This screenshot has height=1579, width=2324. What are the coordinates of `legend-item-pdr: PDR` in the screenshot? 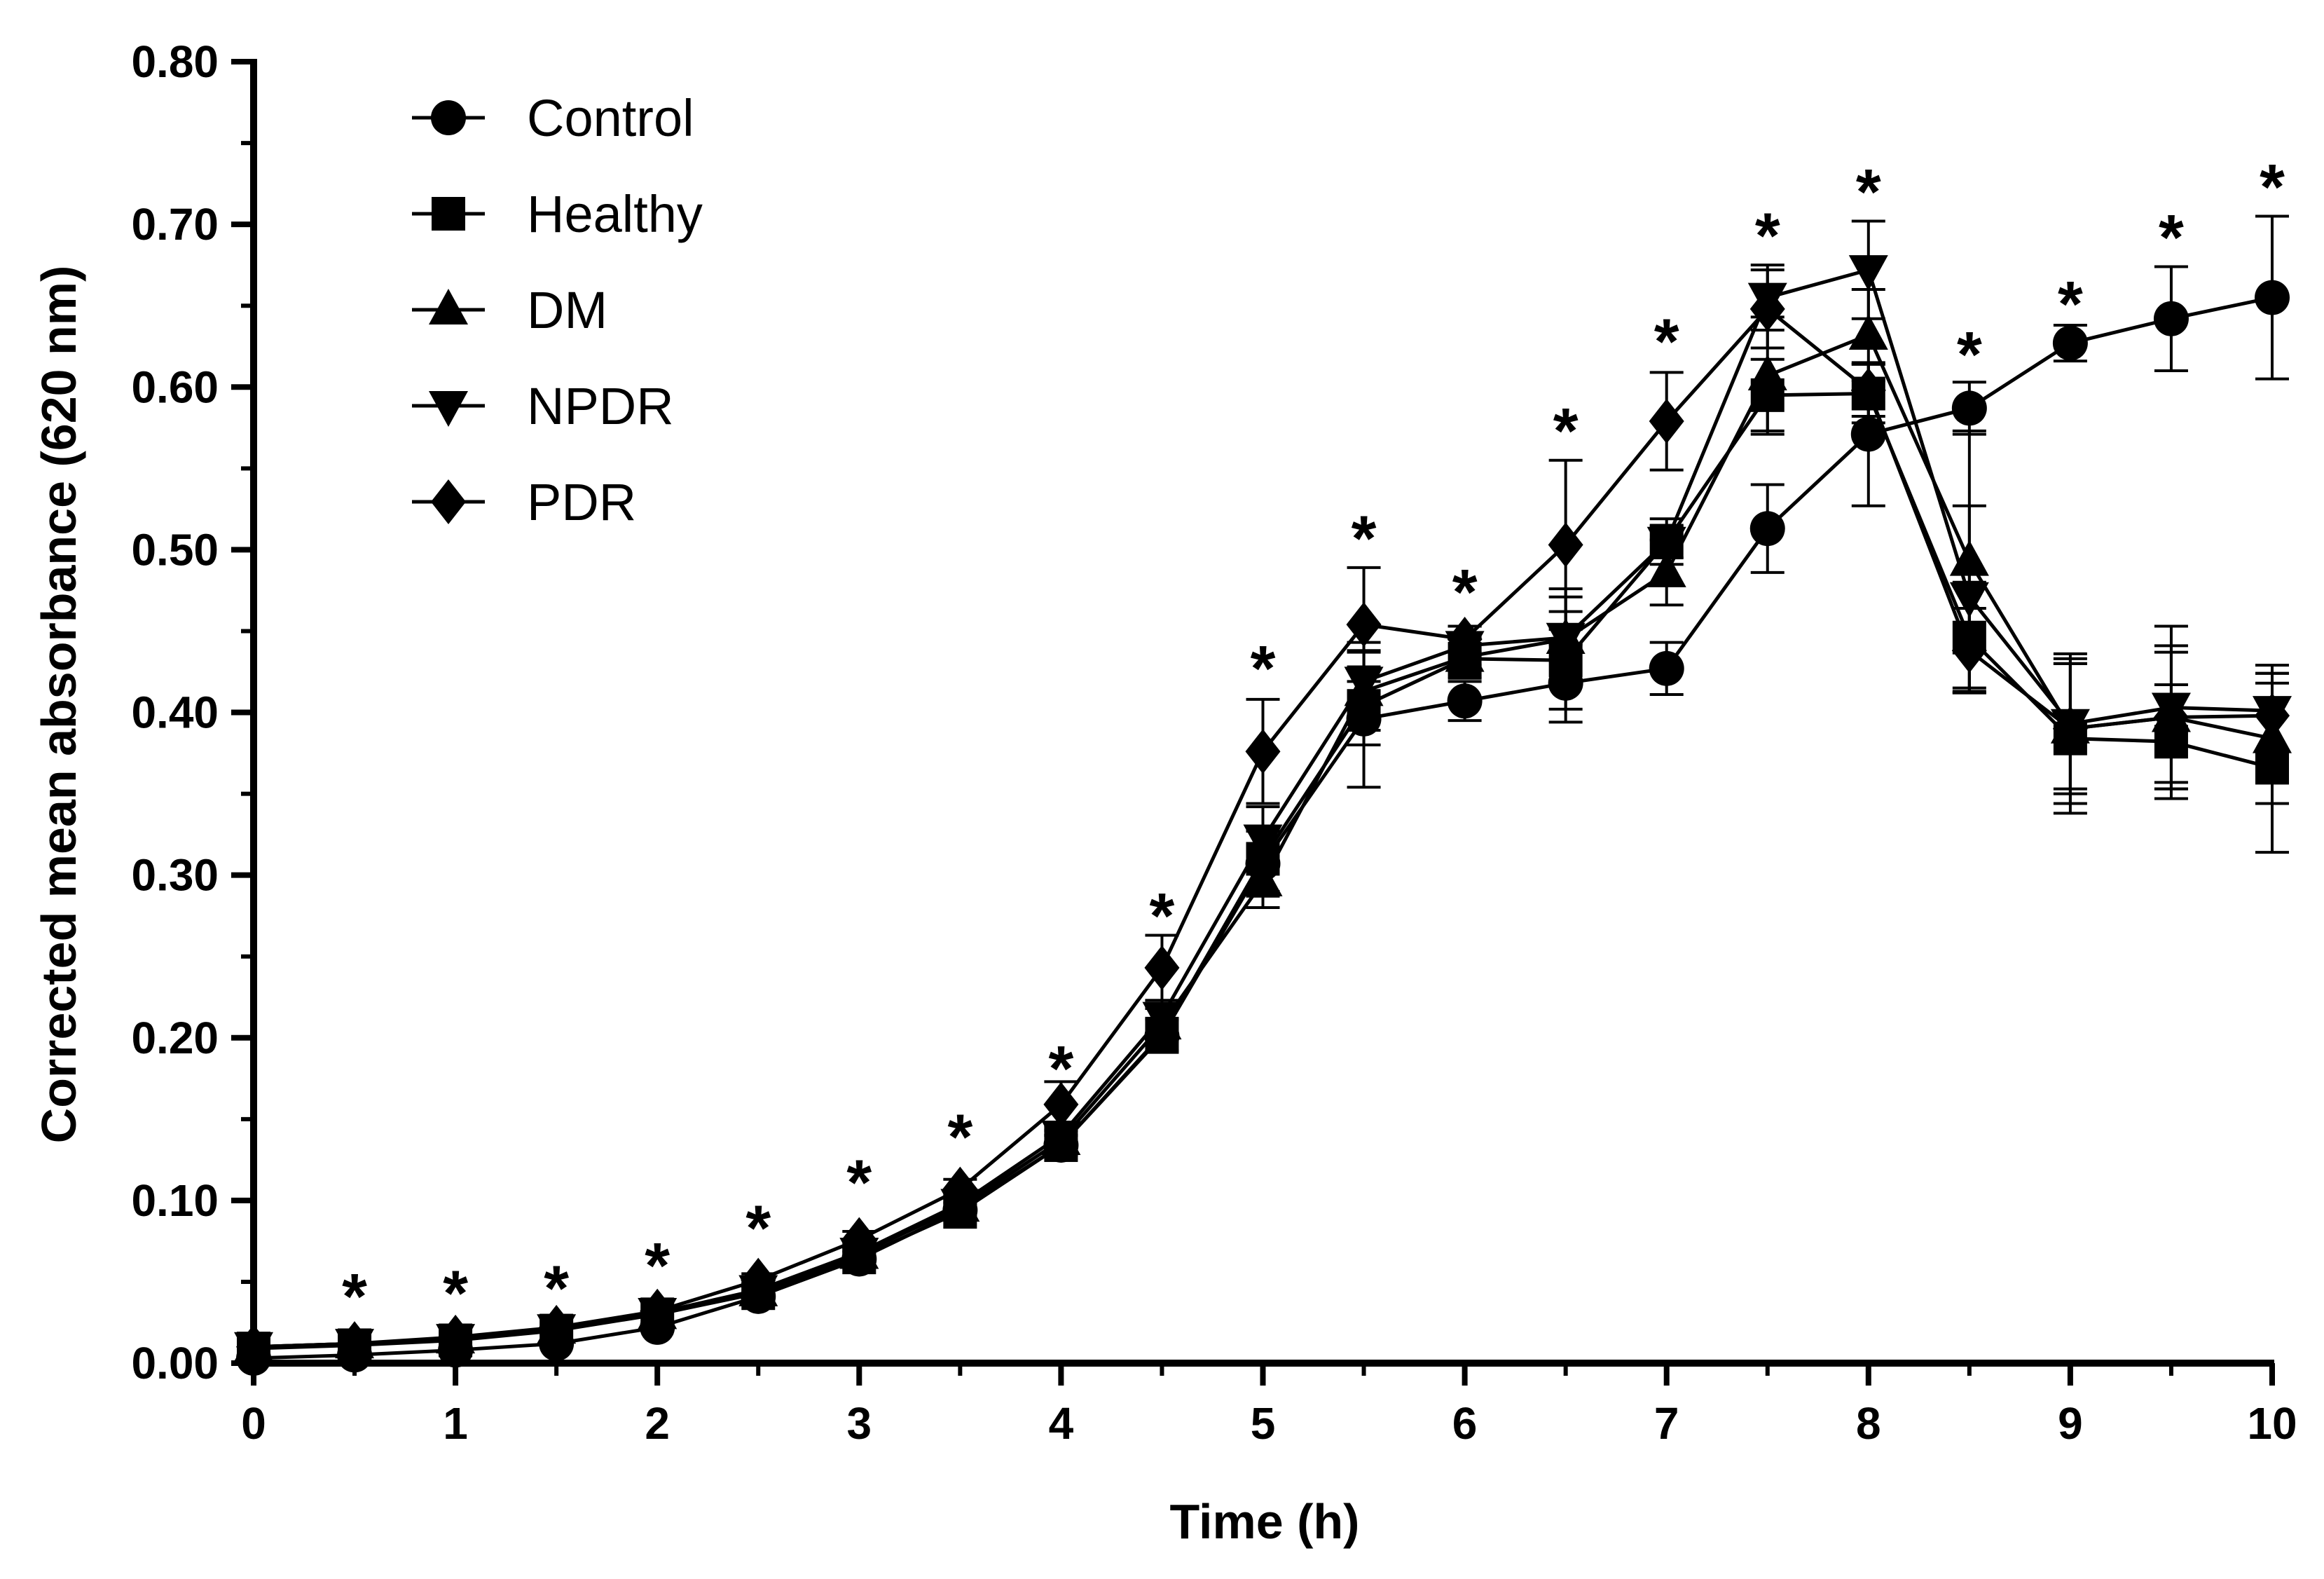 It's located at (524, 502).